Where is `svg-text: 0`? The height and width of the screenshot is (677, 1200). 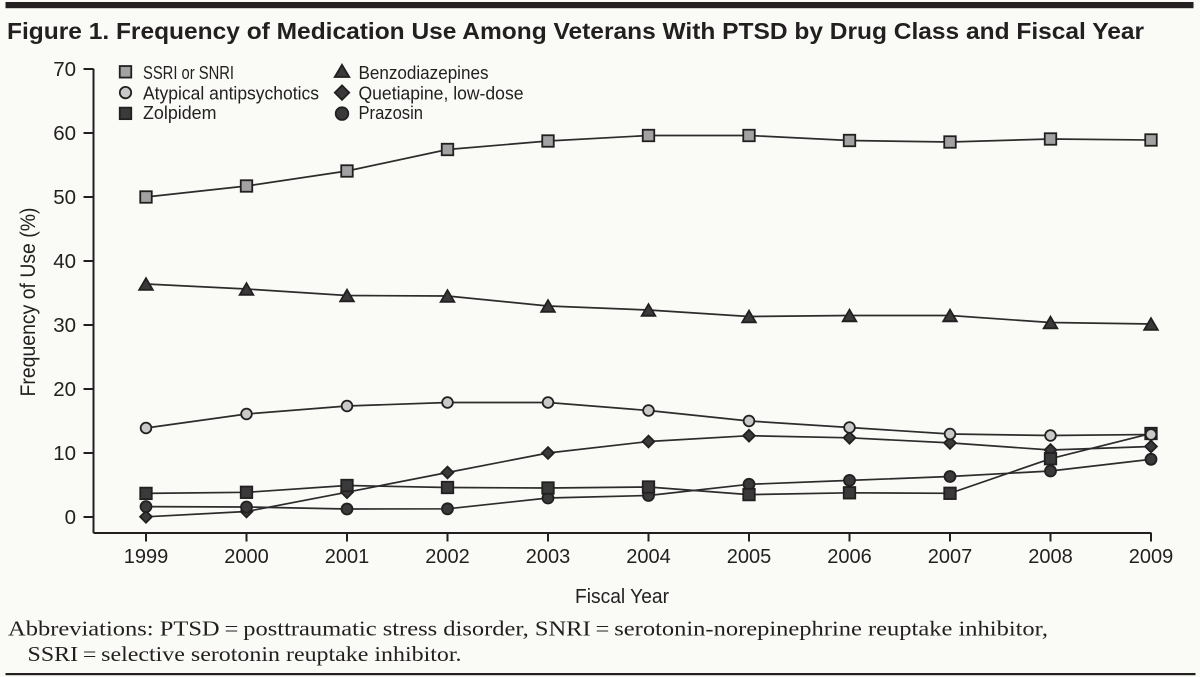
svg-text: 0 is located at coordinates (70, 517).